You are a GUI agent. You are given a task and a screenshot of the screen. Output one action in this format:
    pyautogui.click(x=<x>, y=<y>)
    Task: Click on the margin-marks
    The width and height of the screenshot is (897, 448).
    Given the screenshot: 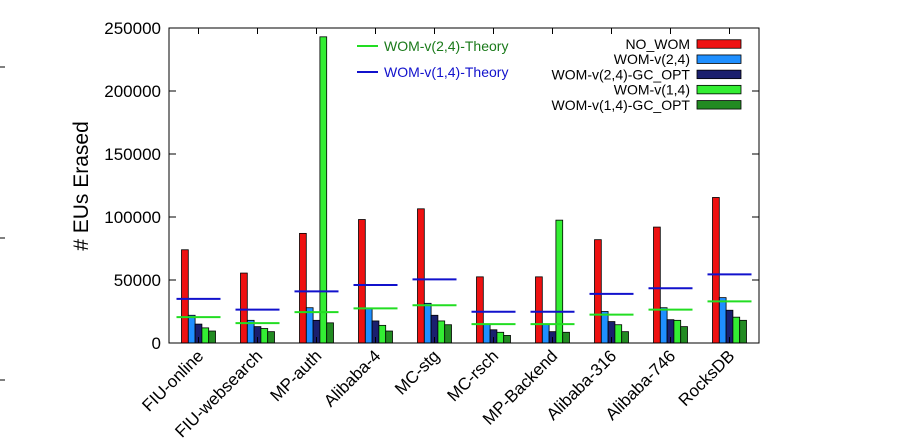 What is the action you would take?
    pyautogui.click(x=2, y=223)
    